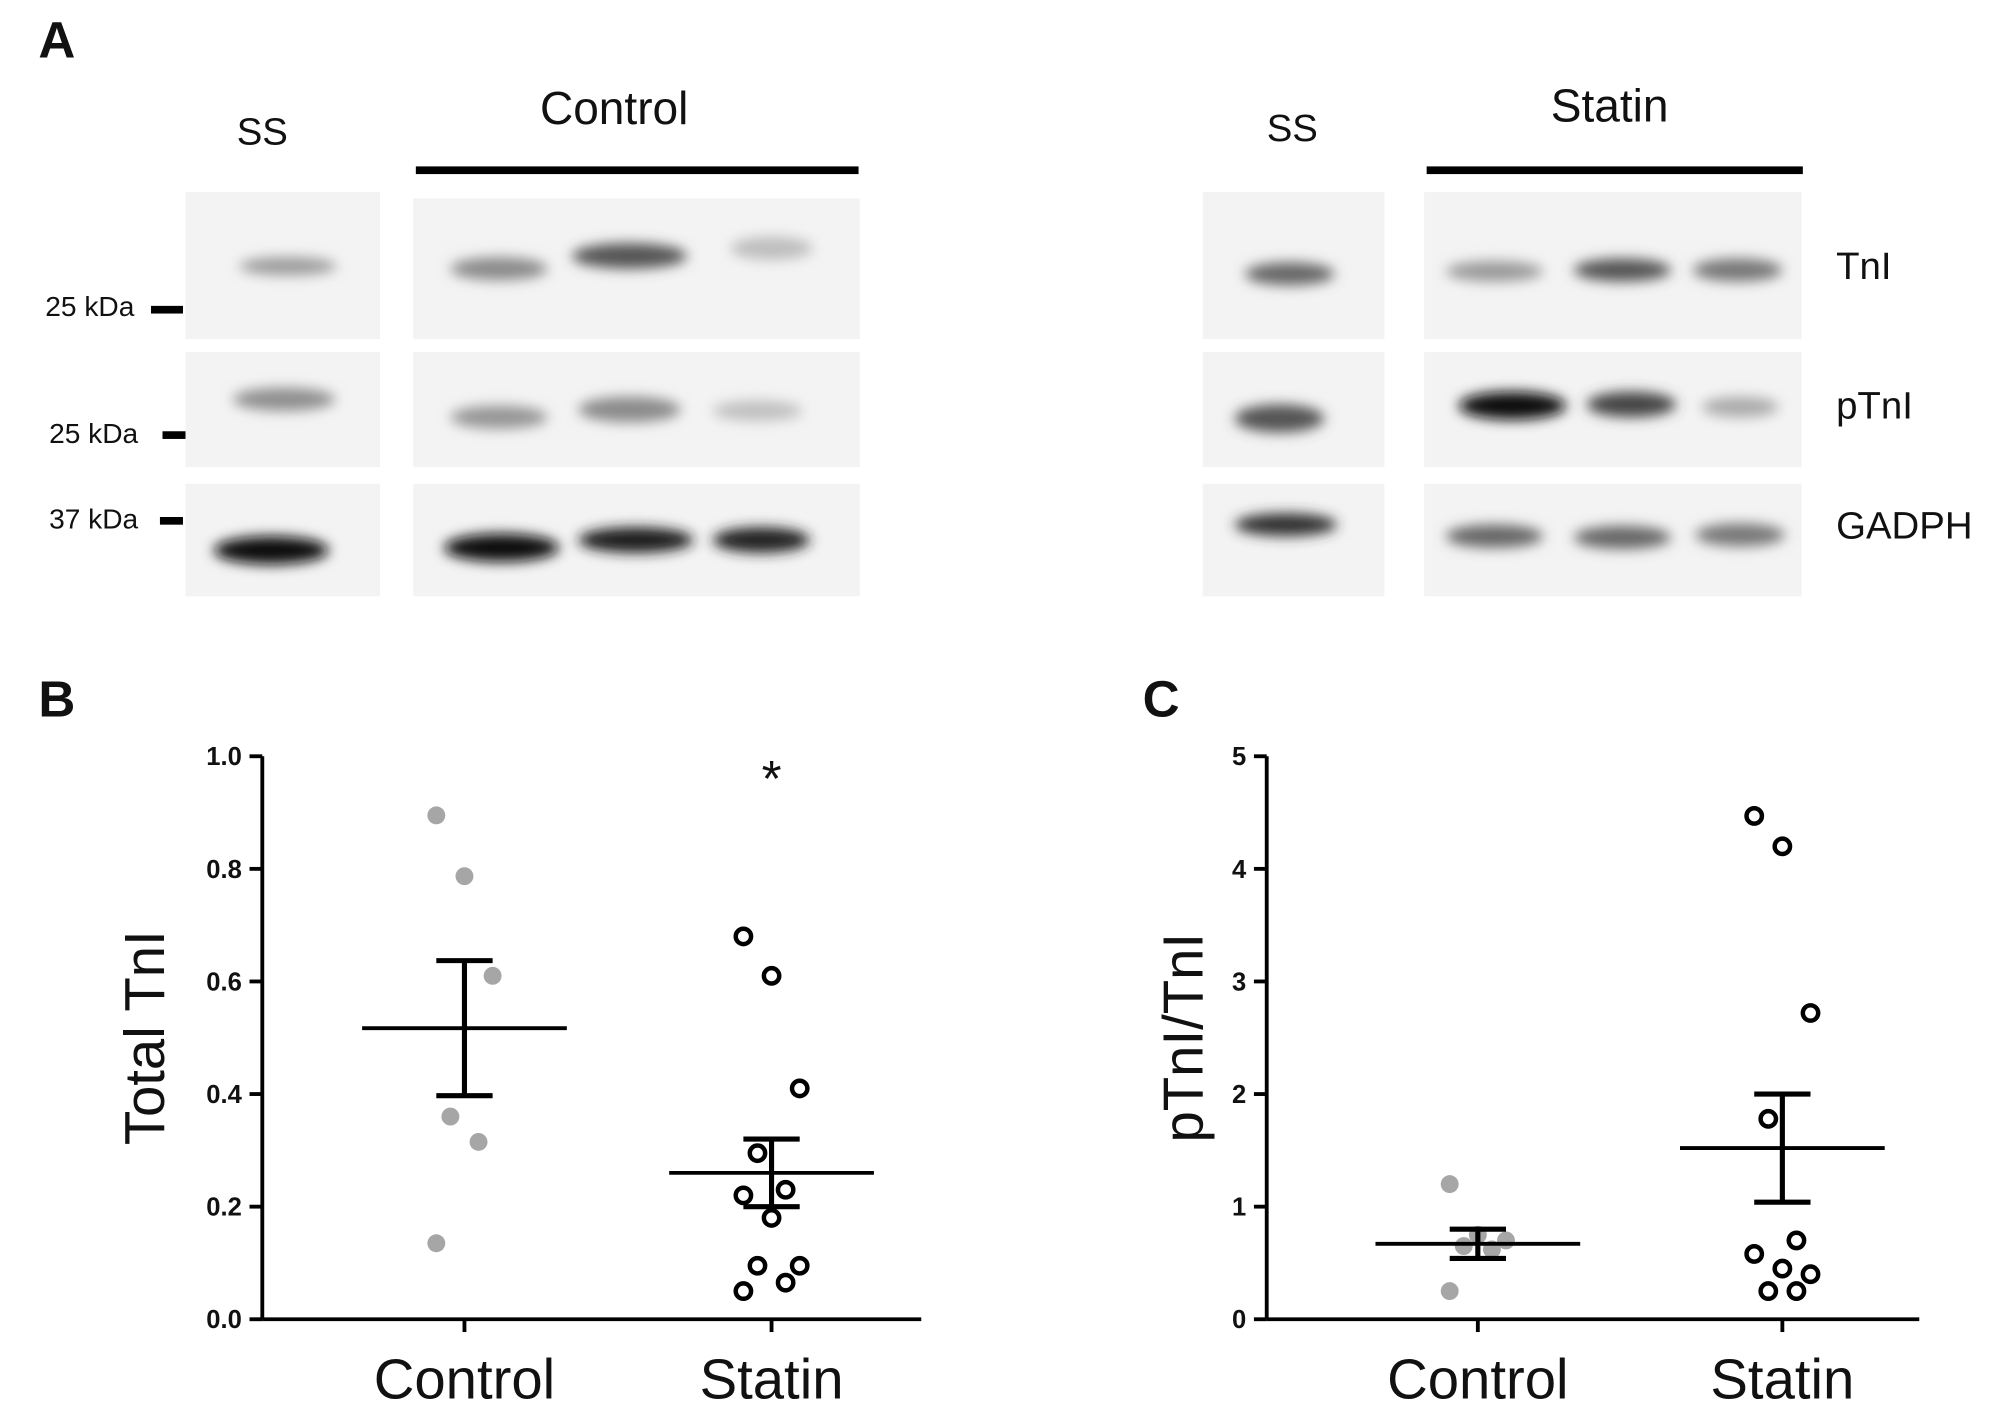  What do you see at coordinates (614, 108) in the screenshot?
I see `group-title: Control` at bounding box center [614, 108].